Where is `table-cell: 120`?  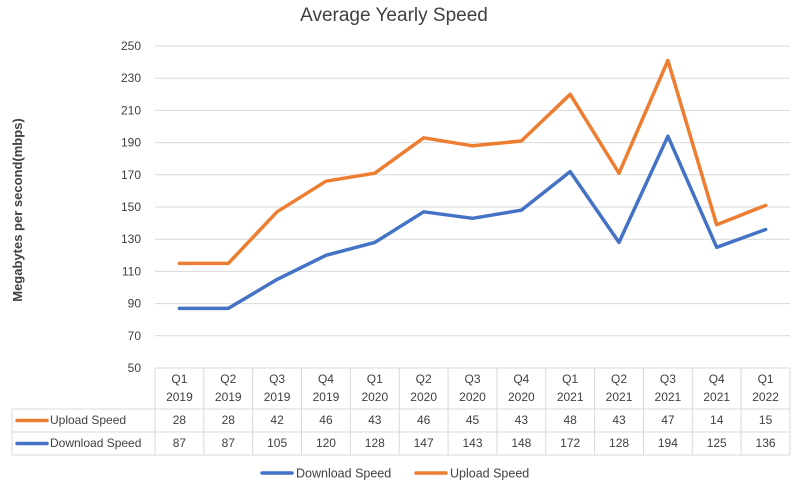
table-cell: 120 is located at coordinates (326, 443).